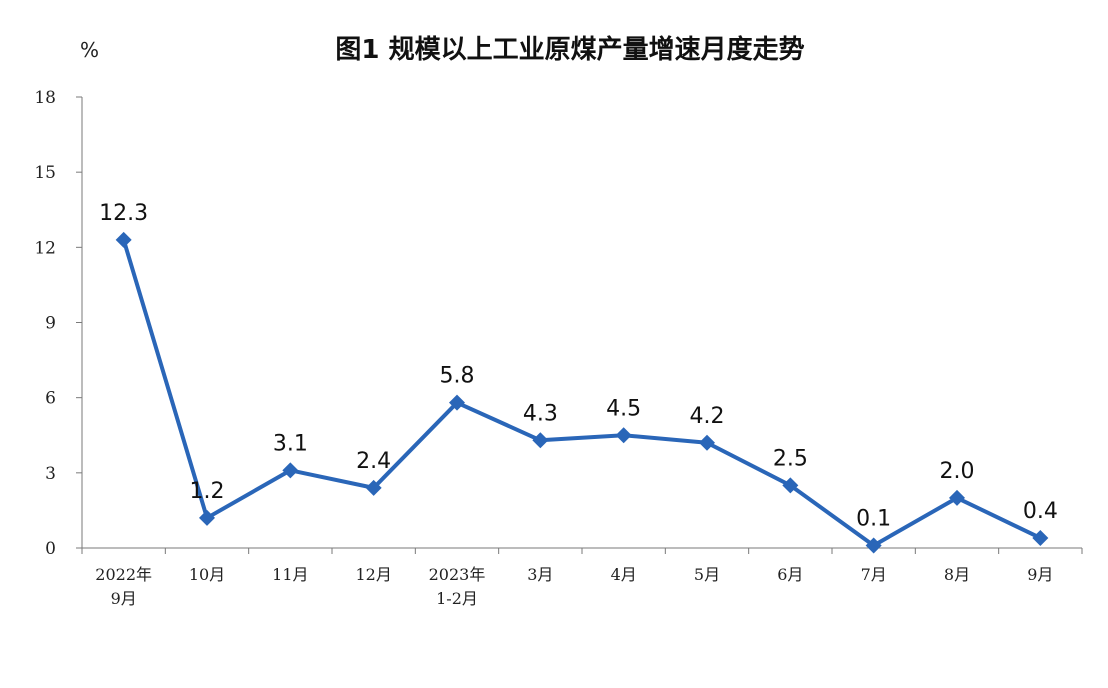 Image resolution: width=1108 pixels, height=688 pixels. I want to click on x-tick-label: 10月, so click(207, 574).